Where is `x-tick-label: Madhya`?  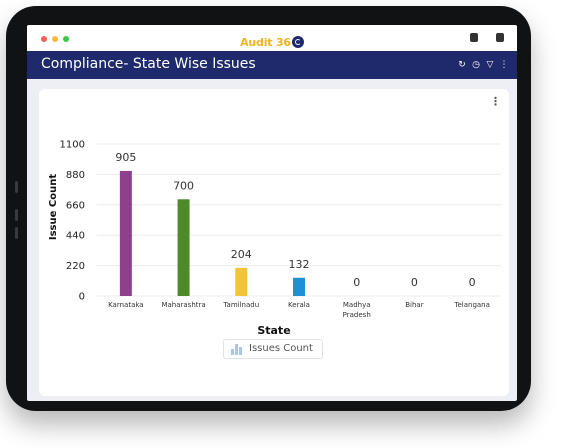
x-tick-label: Madhya is located at coordinates (357, 305).